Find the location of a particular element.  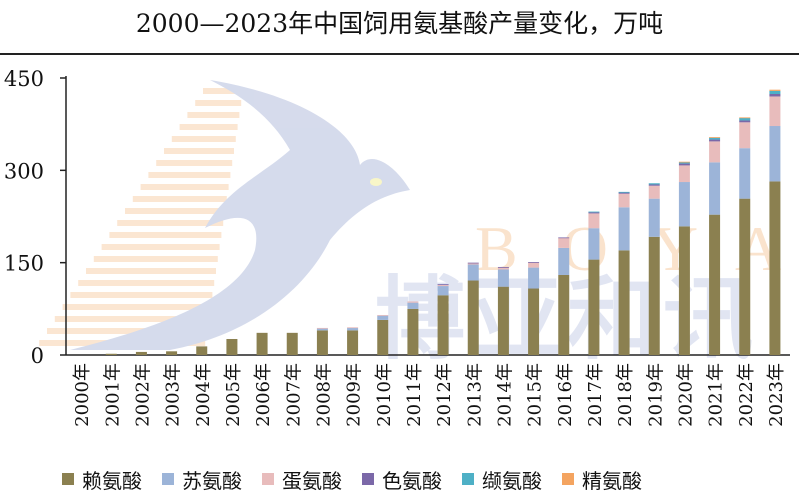

legend-item: 赖氨酸 is located at coordinates (102, 479).